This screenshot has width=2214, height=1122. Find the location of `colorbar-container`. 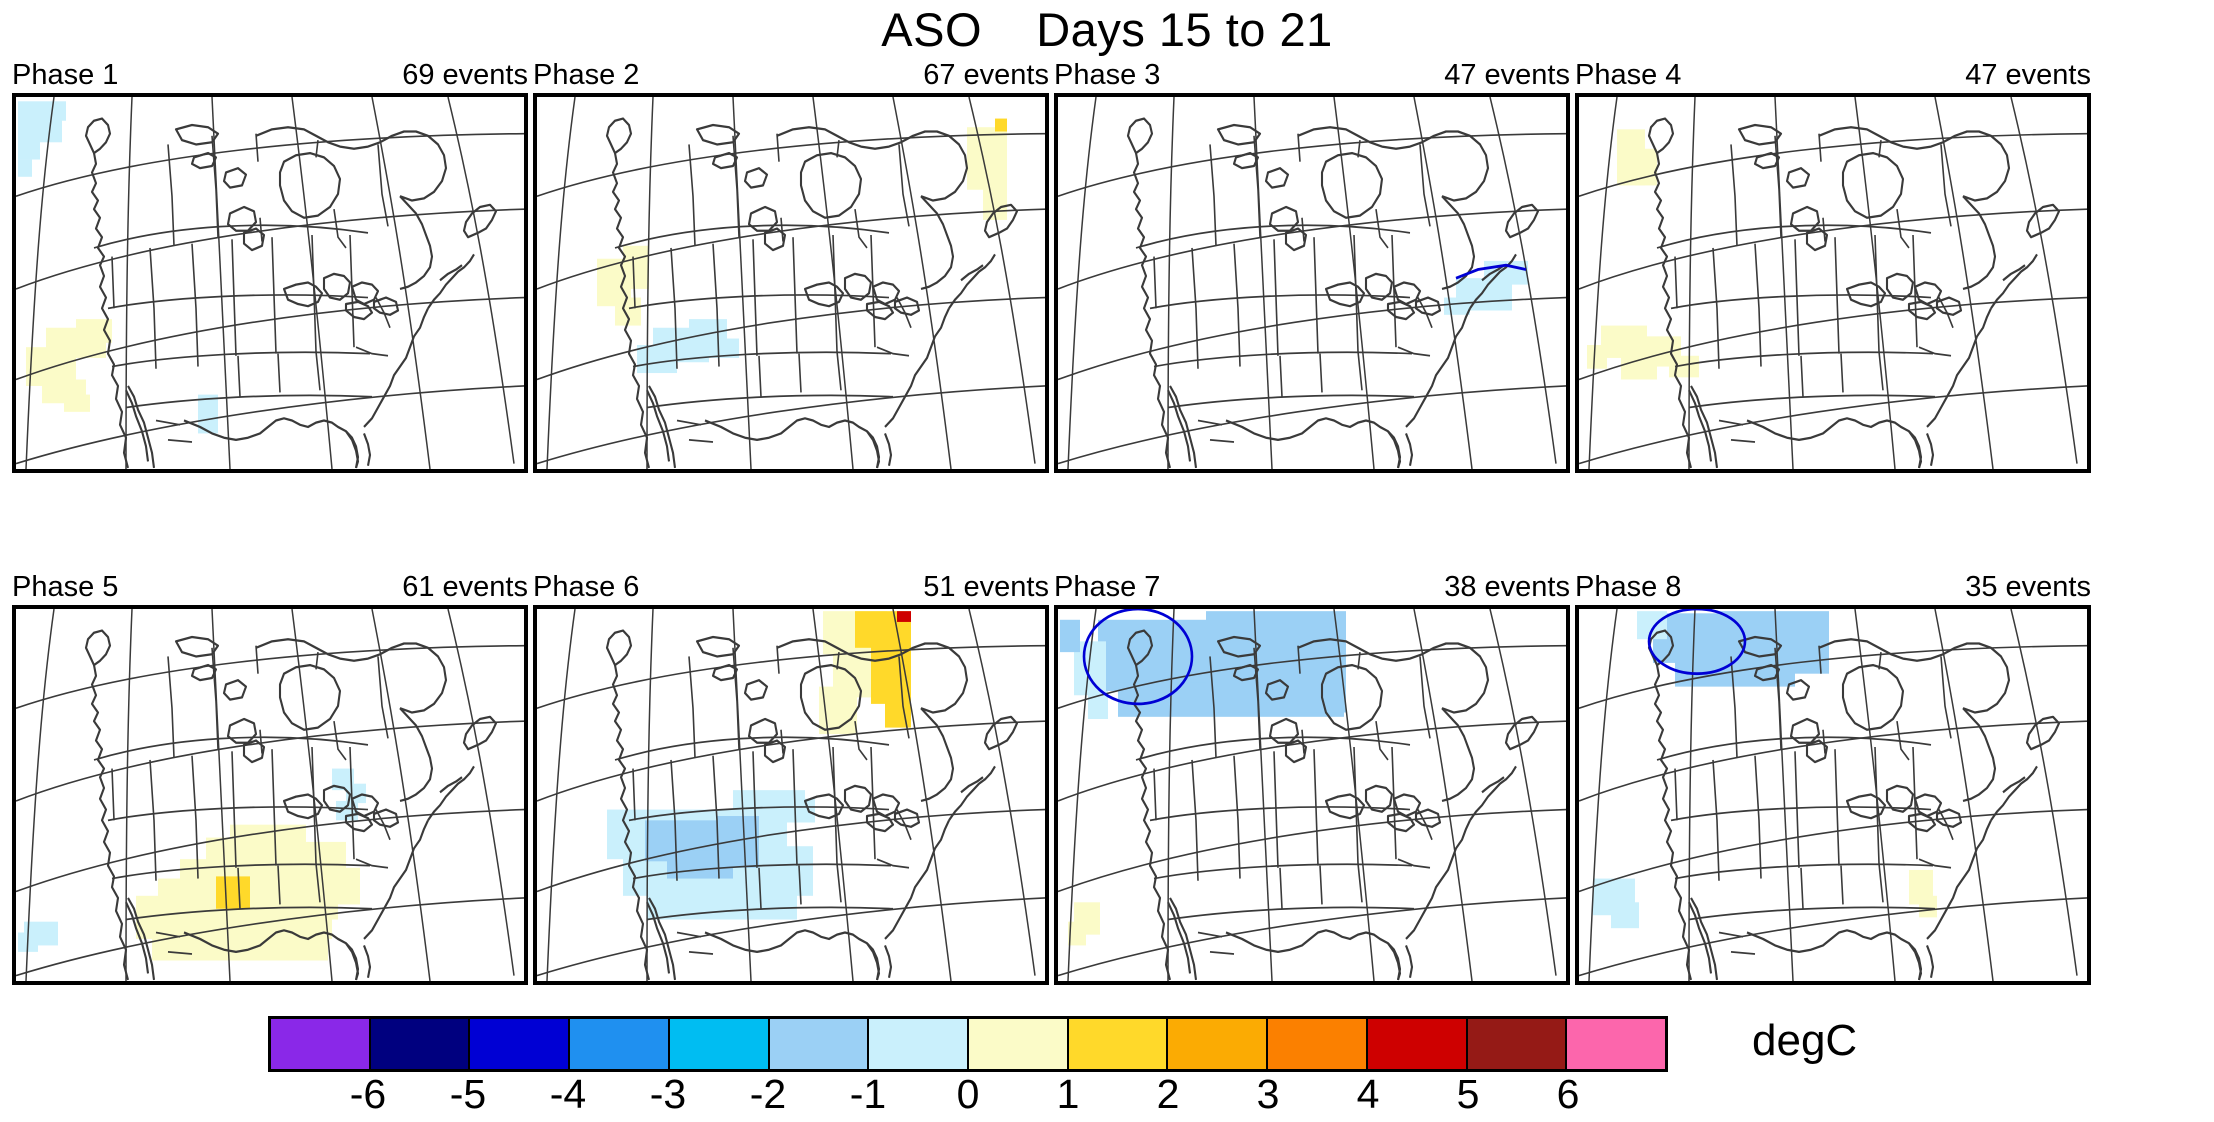

colorbar-container is located at coordinates (968, 1044).